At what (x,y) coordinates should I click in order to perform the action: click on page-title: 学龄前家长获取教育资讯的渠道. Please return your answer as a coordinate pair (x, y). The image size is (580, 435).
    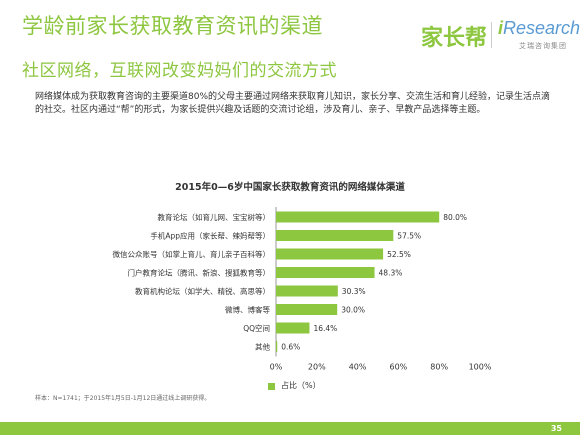
    Looking at the image, I should click on (172, 26).